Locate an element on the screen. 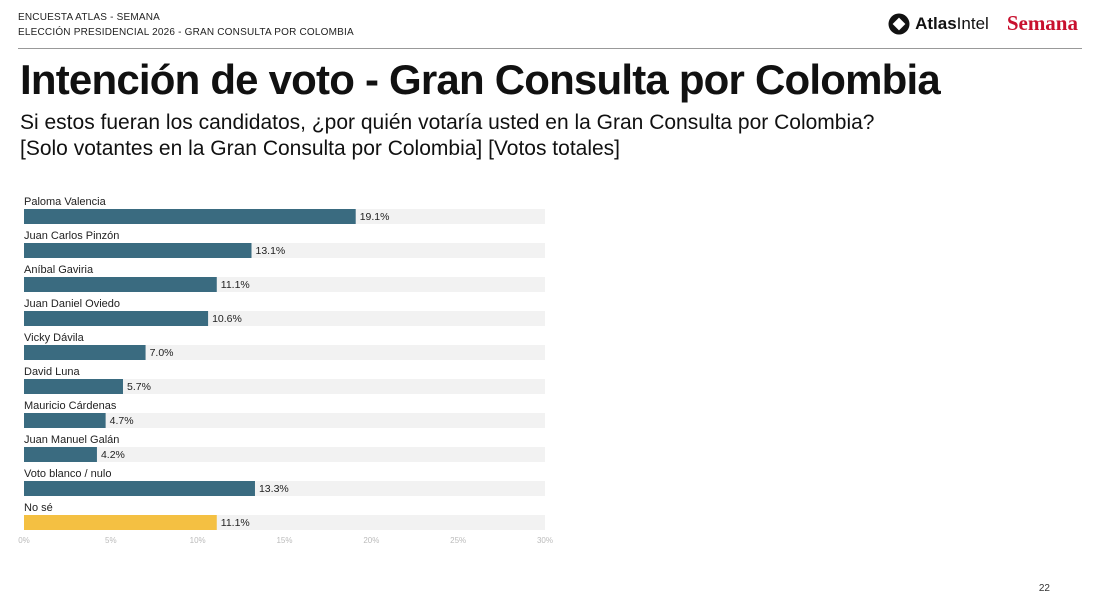 The width and height of the screenshot is (1100, 614). bar-value-label: 4.7% is located at coordinates (122, 421).